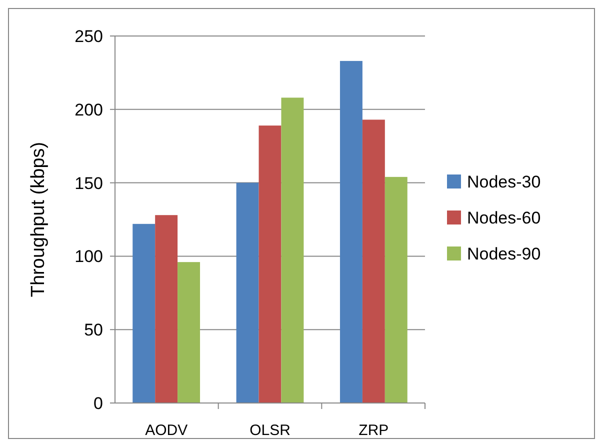  What do you see at coordinates (166, 430) in the screenshot?
I see `x-tick-label: AODV` at bounding box center [166, 430].